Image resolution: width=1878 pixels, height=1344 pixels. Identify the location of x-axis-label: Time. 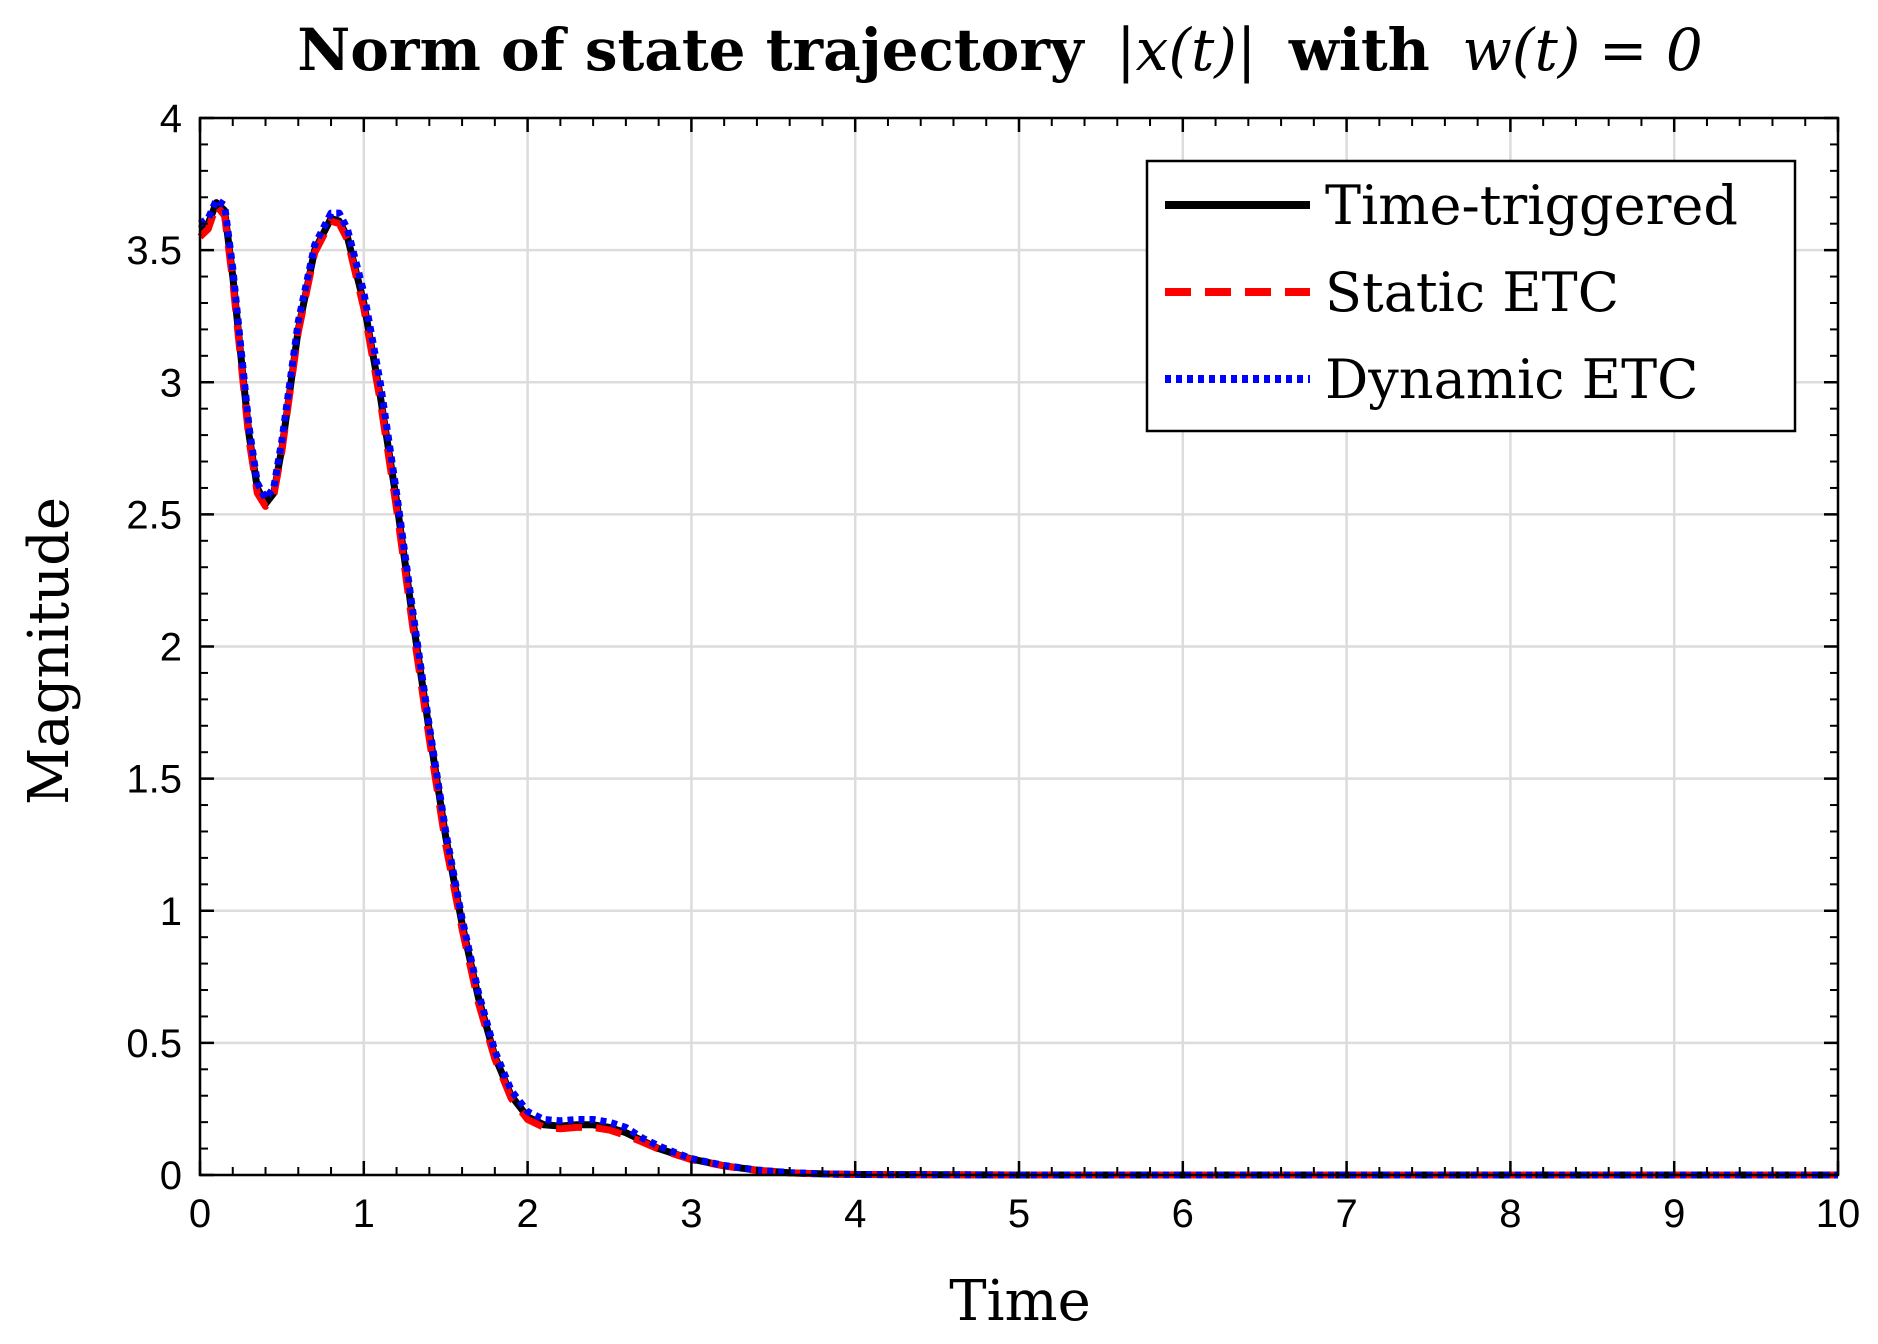
(1020, 1301).